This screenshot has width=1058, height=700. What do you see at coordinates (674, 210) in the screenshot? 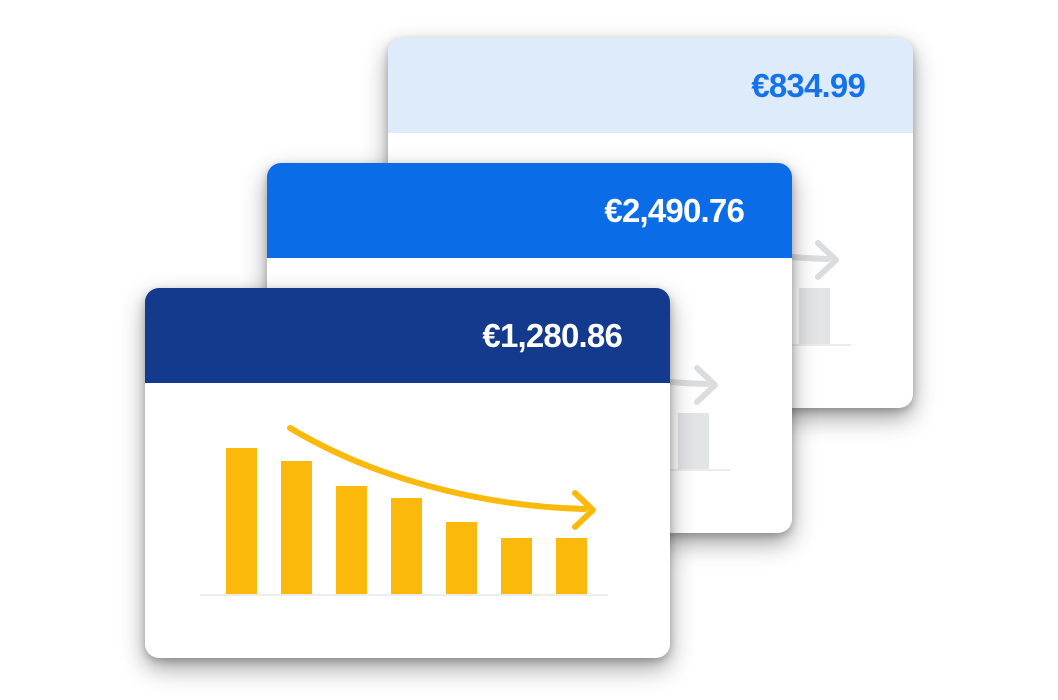
I see `amount-label: €2,490.76` at bounding box center [674, 210].